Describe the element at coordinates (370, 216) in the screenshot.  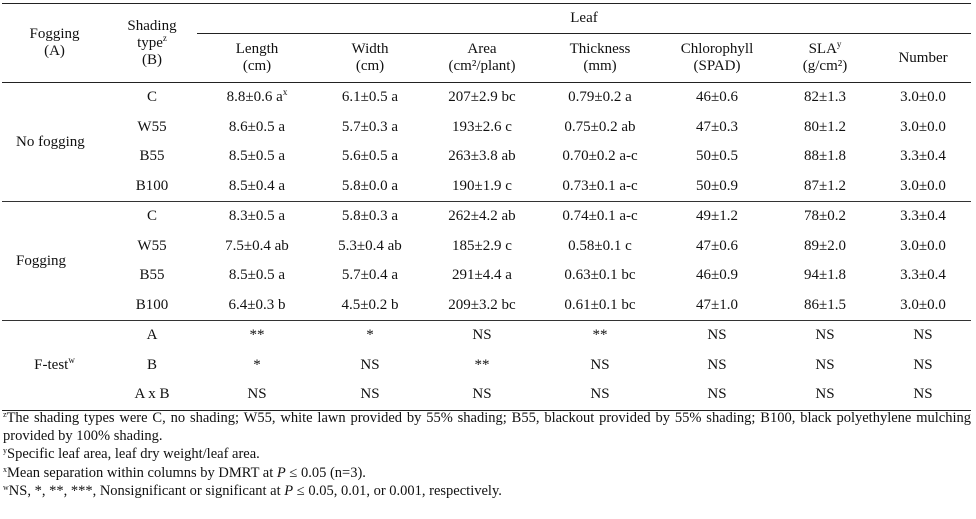
I see `width-cell: 5.8±0.3 a` at that location.